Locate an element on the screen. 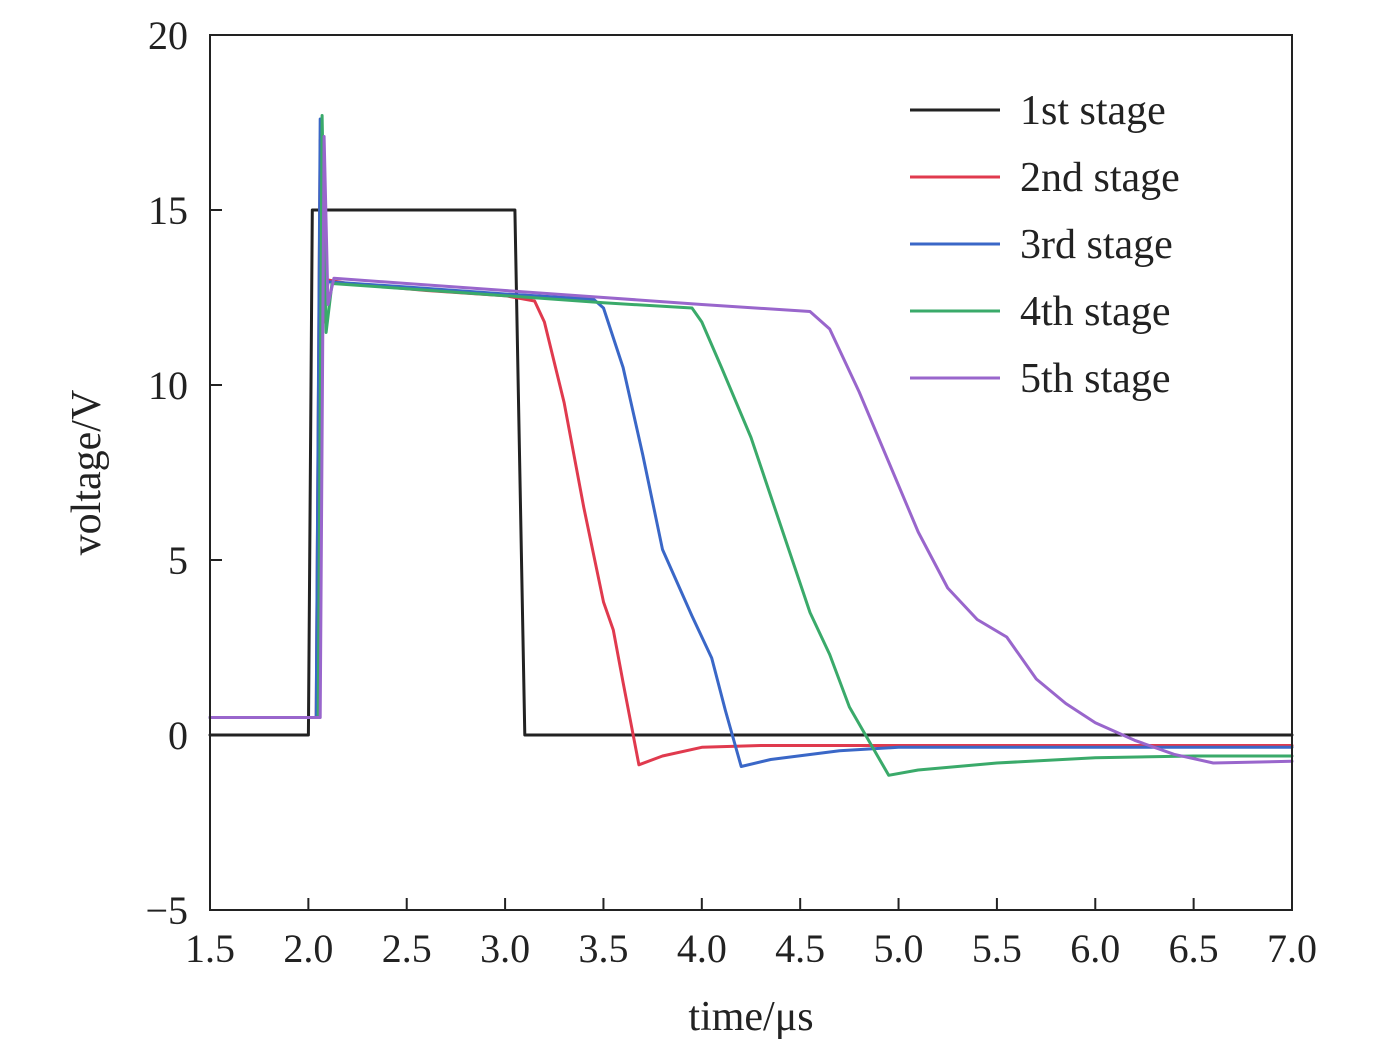 The width and height of the screenshot is (1378, 1053). legend-label: 2nd stage is located at coordinates (1100, 178).